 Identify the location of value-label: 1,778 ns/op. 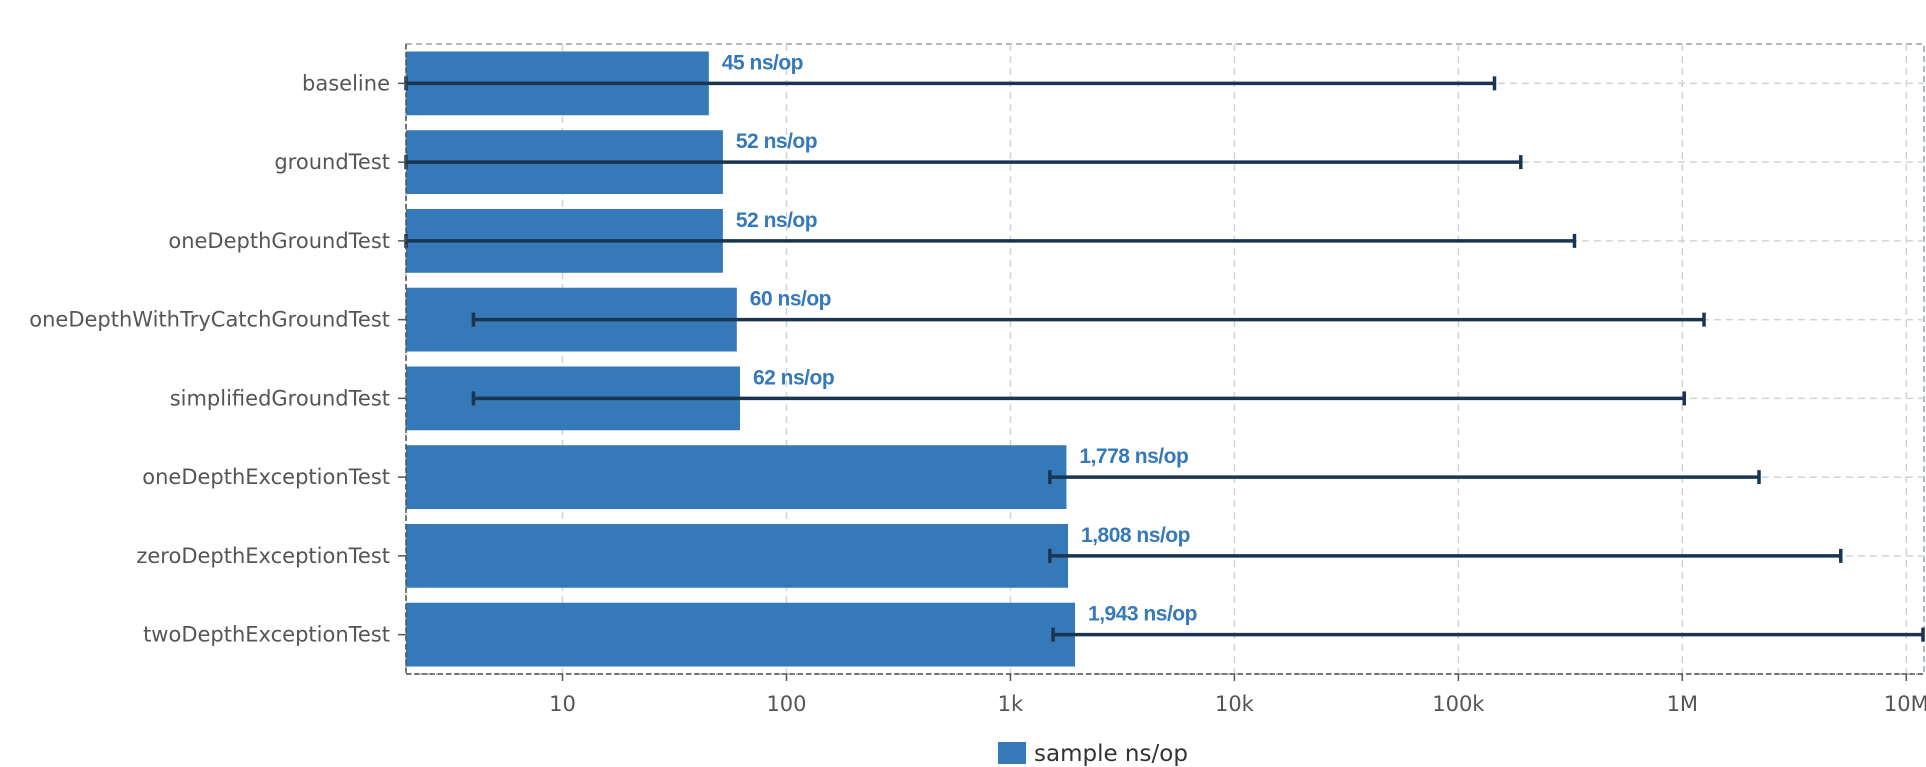
(1133, 456).